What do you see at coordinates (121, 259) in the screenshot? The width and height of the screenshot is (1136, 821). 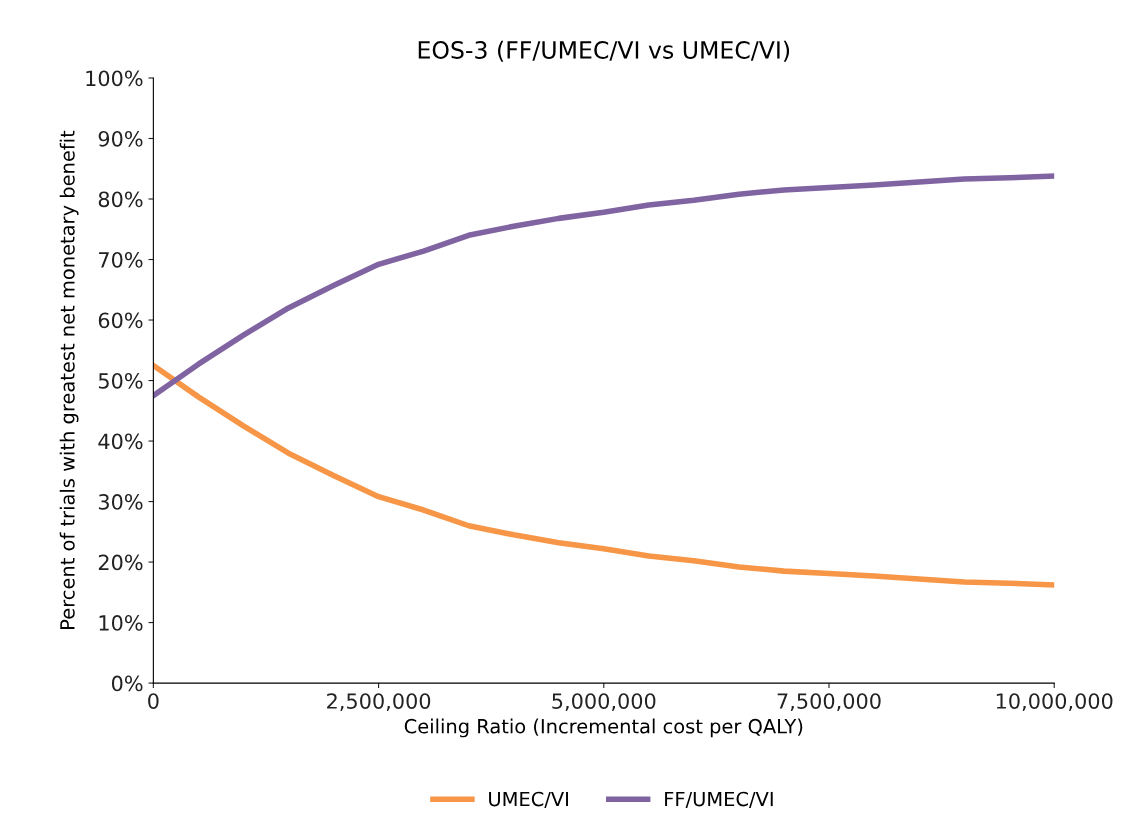 I see `y-tick-label: 70%` at bounding box center [121, 259].